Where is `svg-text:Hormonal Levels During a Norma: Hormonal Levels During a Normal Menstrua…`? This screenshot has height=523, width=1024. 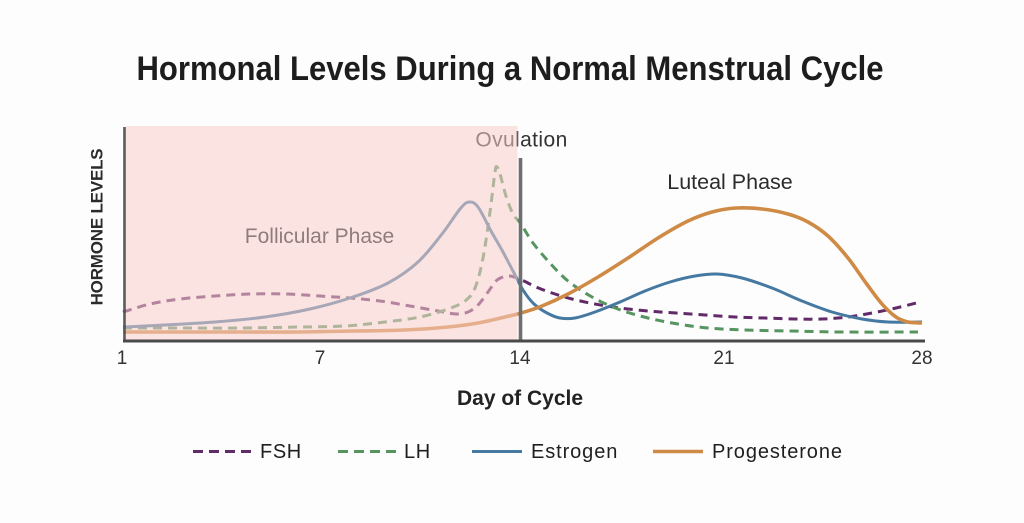 svg-text:Hormonal Levels During a Norma: Hormonal Levels During a Normal Menstrua… is located at coordinates (510, 69).